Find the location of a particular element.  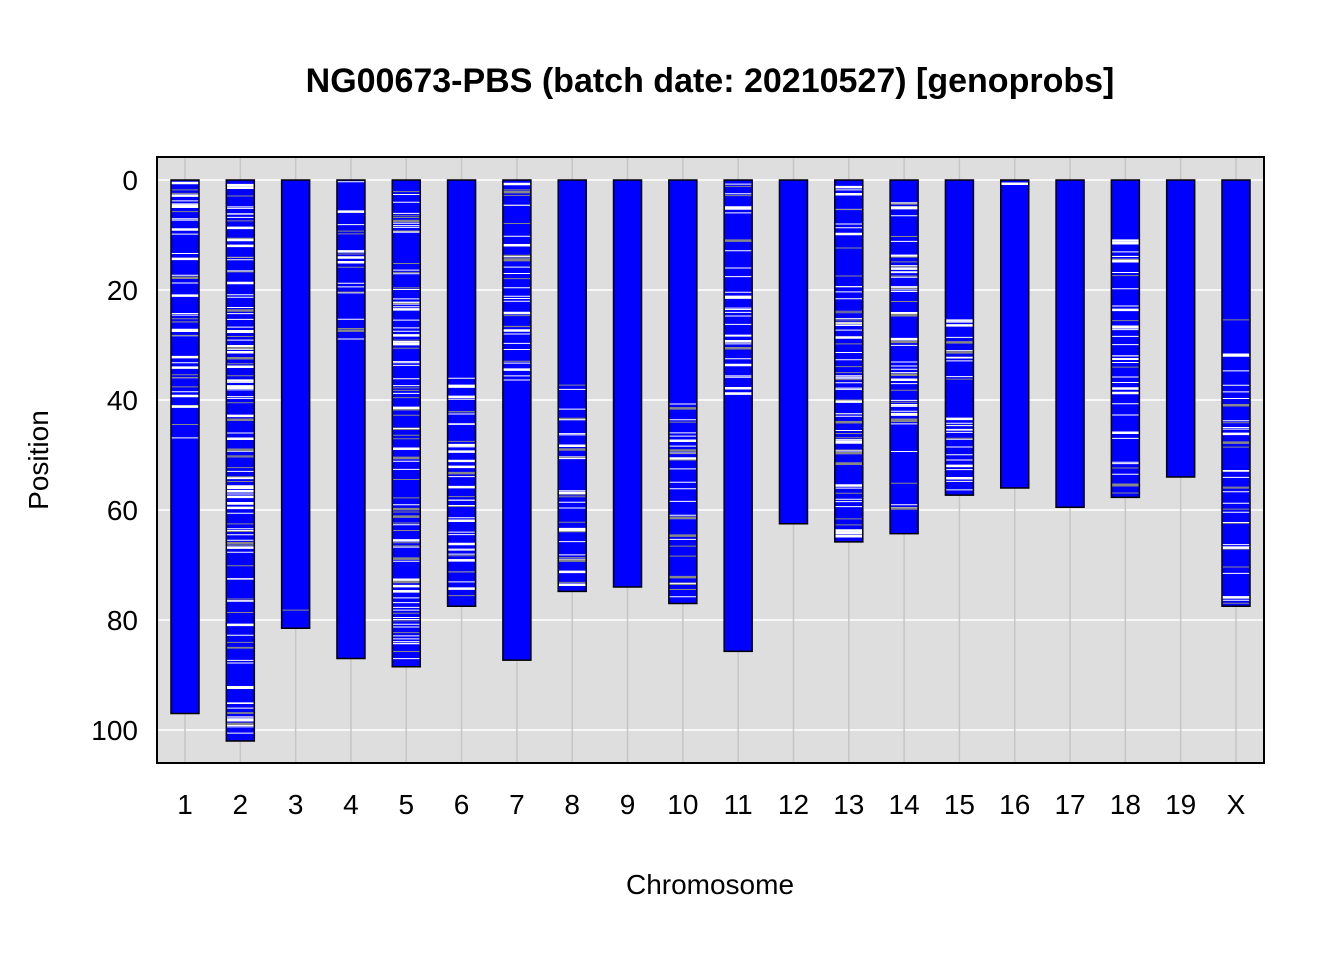

x-axis-title: Chromosome is located at coordinates (710, 884).